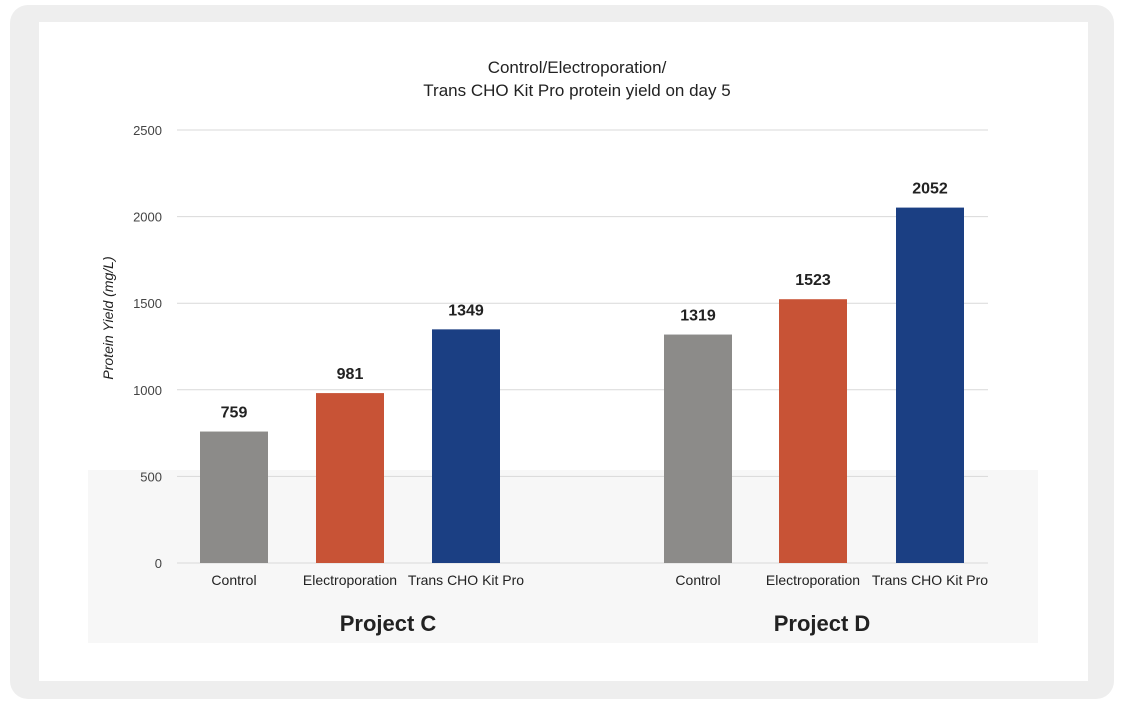 Image resolution: width=1121 pixels, height=710 pixels. What do you see at coordinates (577, 67) in the screenshot?
I see `chart-title-line1: Control/Electroporation/` at bounding box center [577, 67].